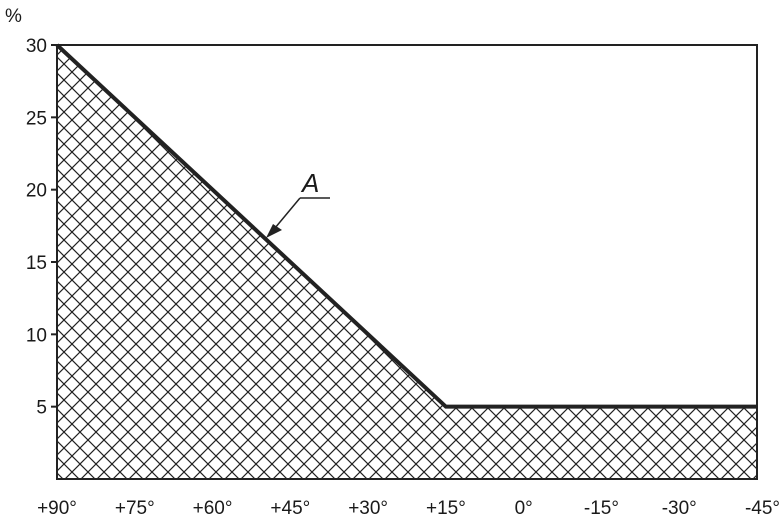  What do you see at coordinates (309, 183) in the screenshot?
I see `annotation-label-A: A` at bounding box center [309, 183].